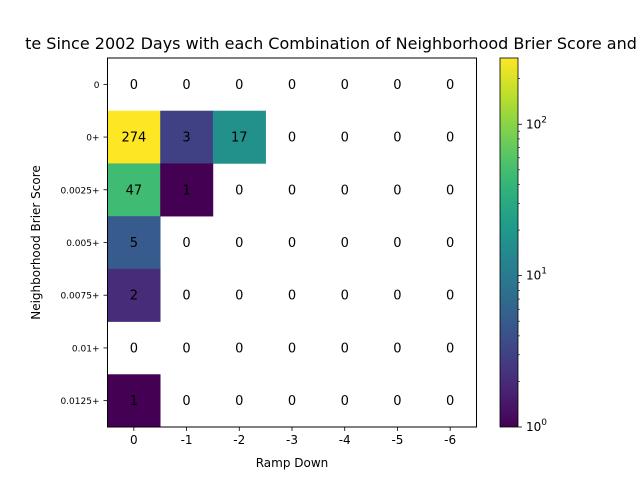 The image size is (640, 480). Describe the element at coordinates (450, 440) in the screenshot. I see `x-tick-label: -6` at that location.